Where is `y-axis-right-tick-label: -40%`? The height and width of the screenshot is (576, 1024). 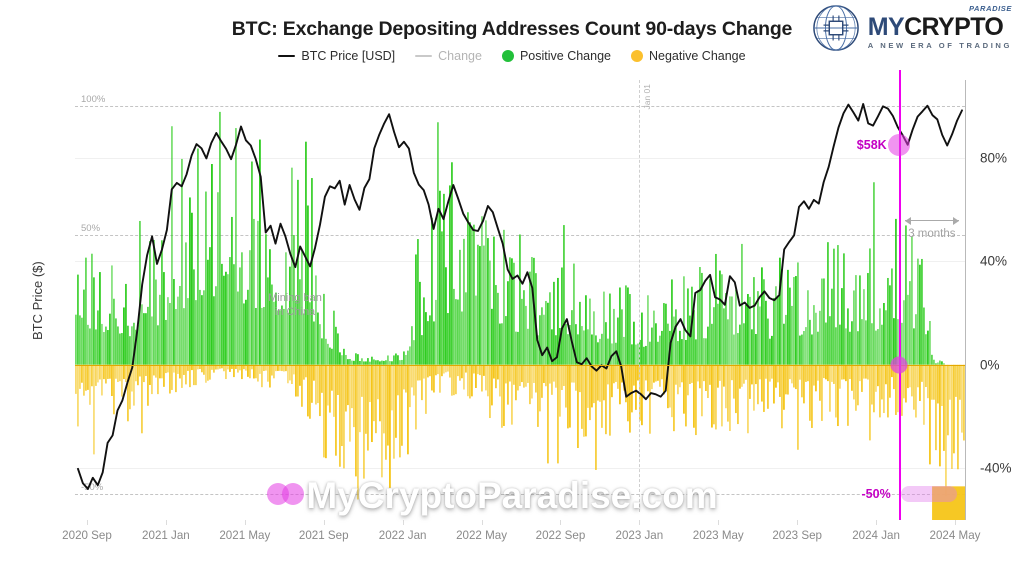
y-axis-right-tick-label: -40% is located at coordinates (996, 468).